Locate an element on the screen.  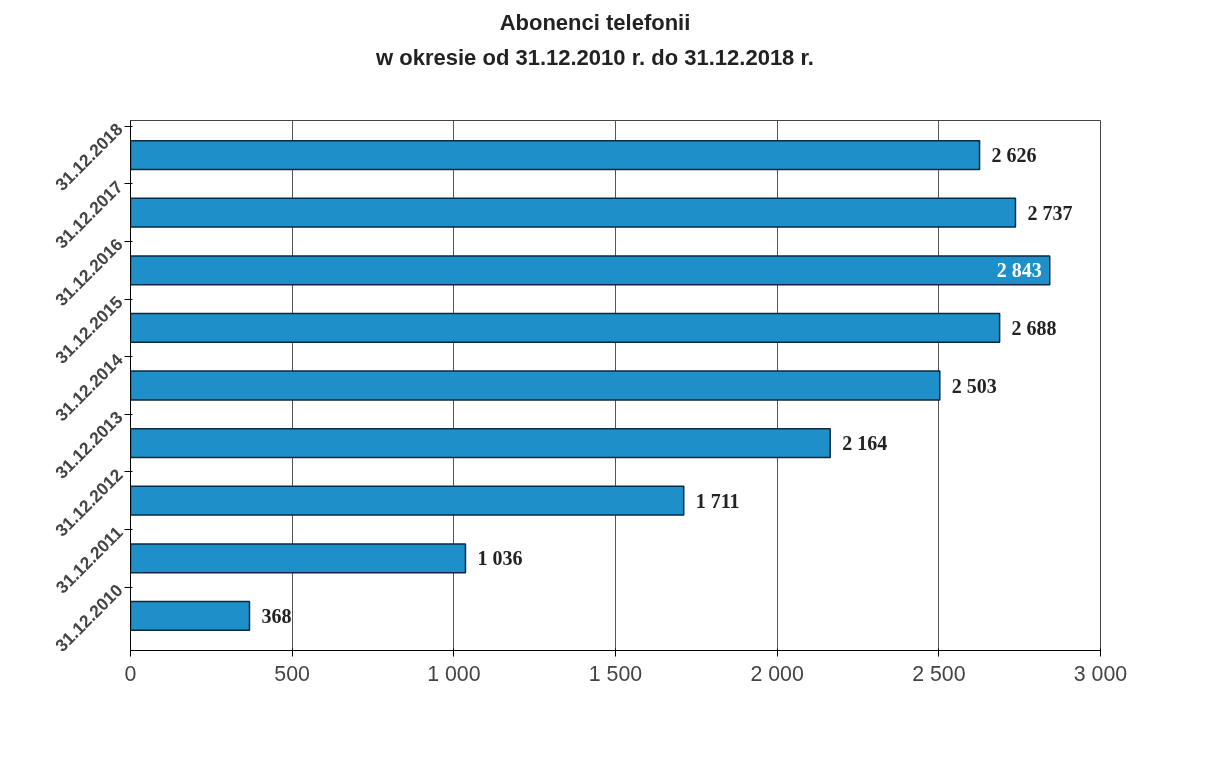
x-tick-label: 2 000 is located at coordinates (777, 673).